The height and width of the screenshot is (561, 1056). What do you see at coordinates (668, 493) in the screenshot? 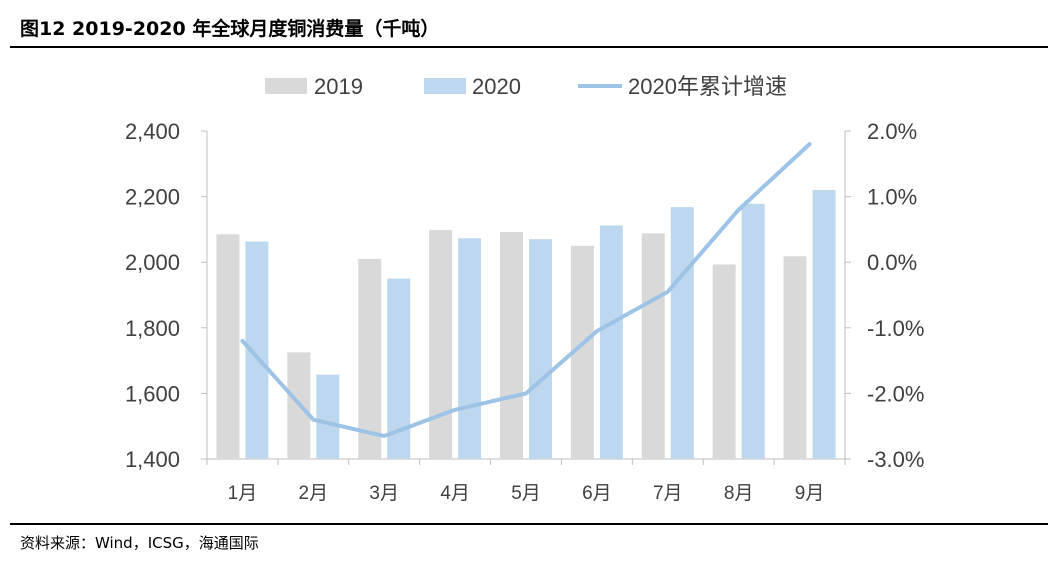
I see `x-tick-label: 7月` at bounding box center [668, 493].